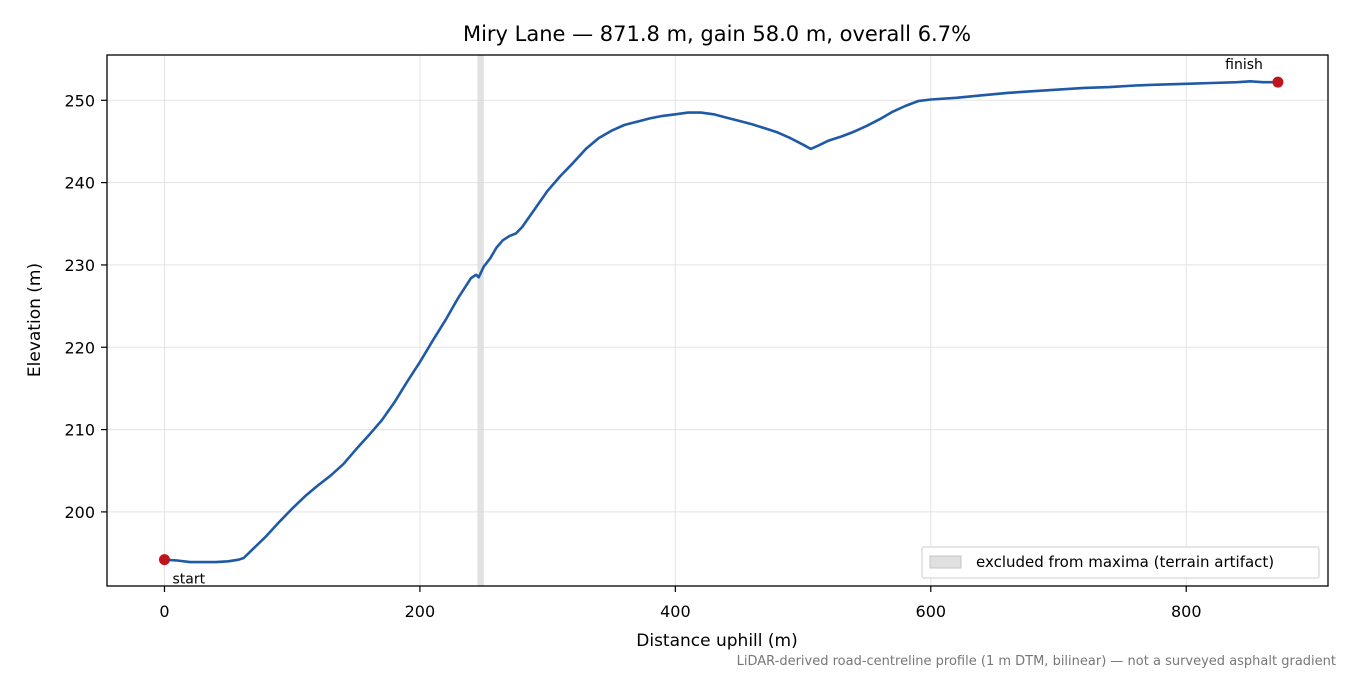 The width and height of the screenshot is (1350, 675). I want to click on y-axis-ticks: 200 210 220 230 240 250, so click(85, 306).